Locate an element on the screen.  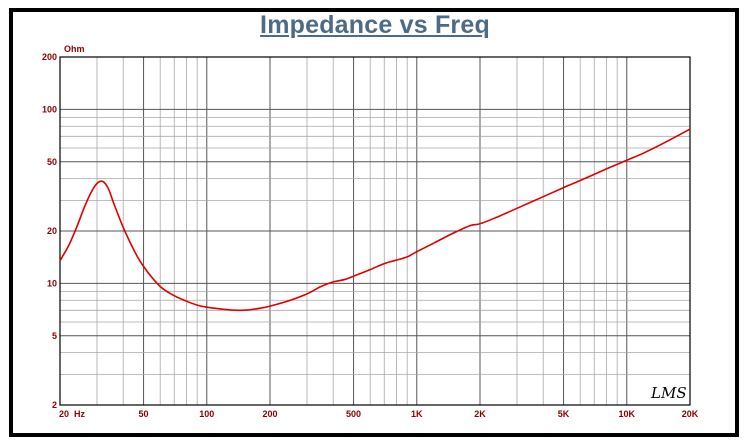
x-tick-label: 100 is located at coordinates (206, 414).